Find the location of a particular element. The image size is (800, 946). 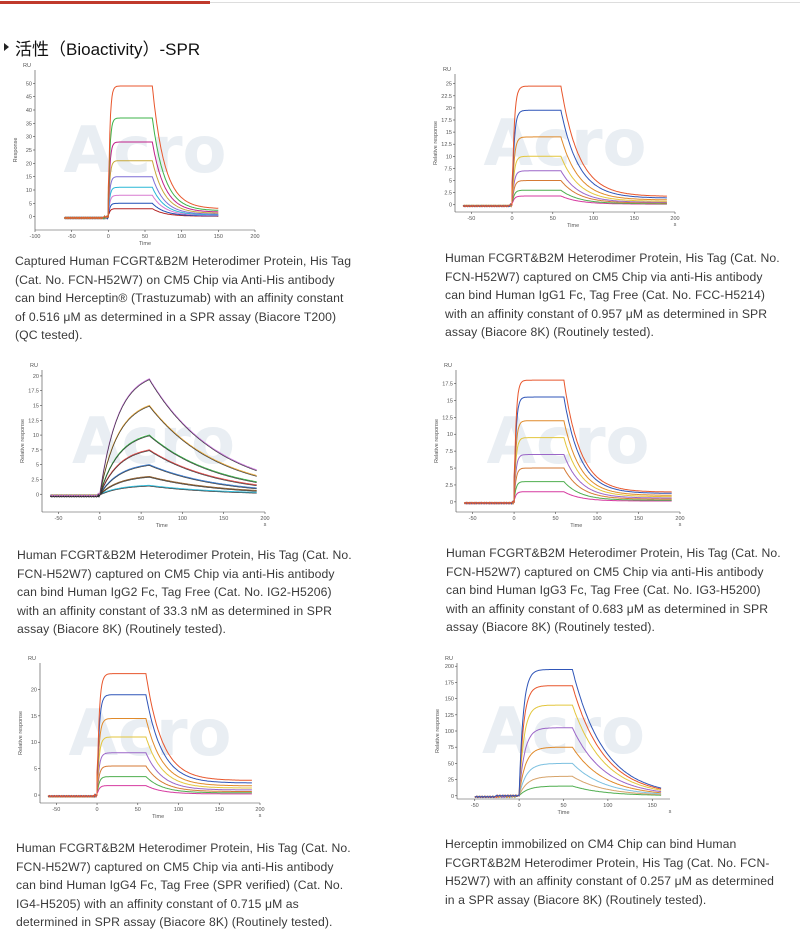

y-tick-label: 40 is located at coordinates (29, 111).